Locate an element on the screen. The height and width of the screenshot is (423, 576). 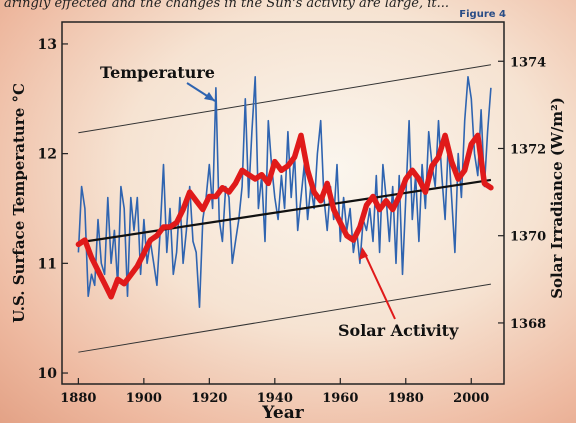
y-left-tick-label: 12 is located at coordinates (47, 155).